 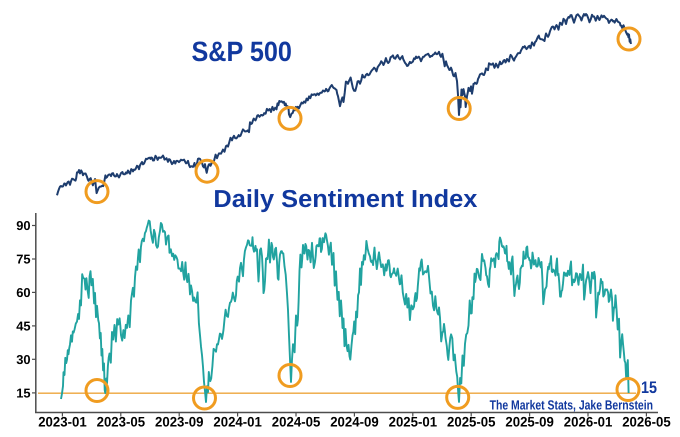 I want to click on svg-text: 2023-01, so click(x=62, y=422).